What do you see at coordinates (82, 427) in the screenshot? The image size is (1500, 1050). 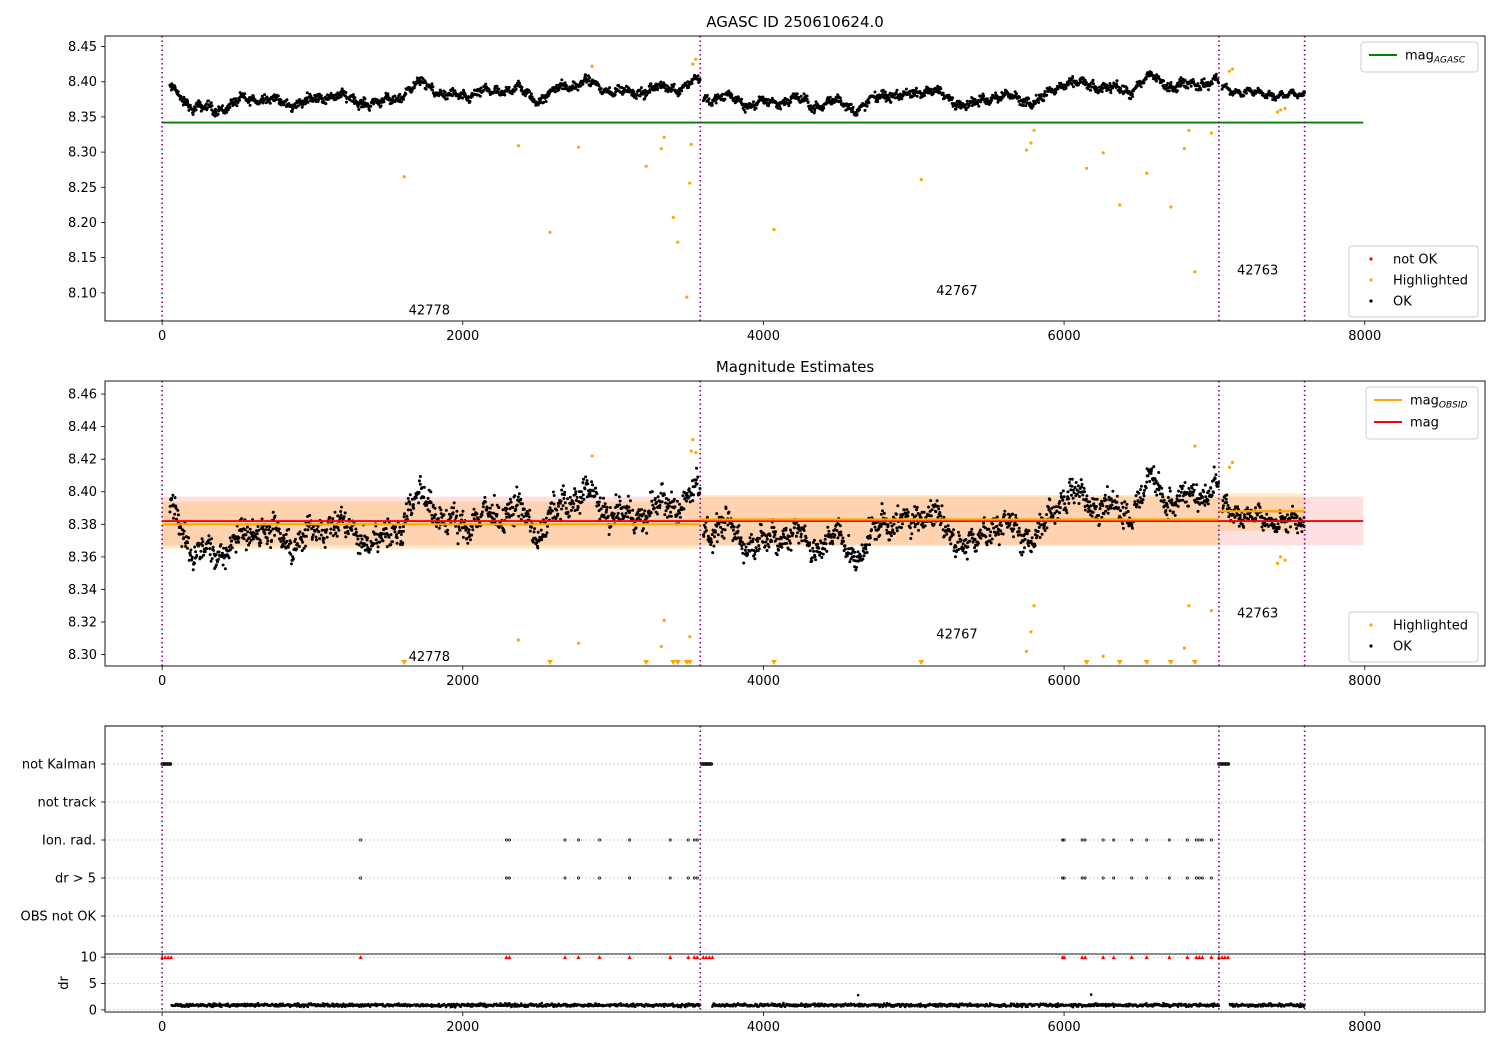 I see `y-tick-label: 8.44` at bounding box center [82, 427].